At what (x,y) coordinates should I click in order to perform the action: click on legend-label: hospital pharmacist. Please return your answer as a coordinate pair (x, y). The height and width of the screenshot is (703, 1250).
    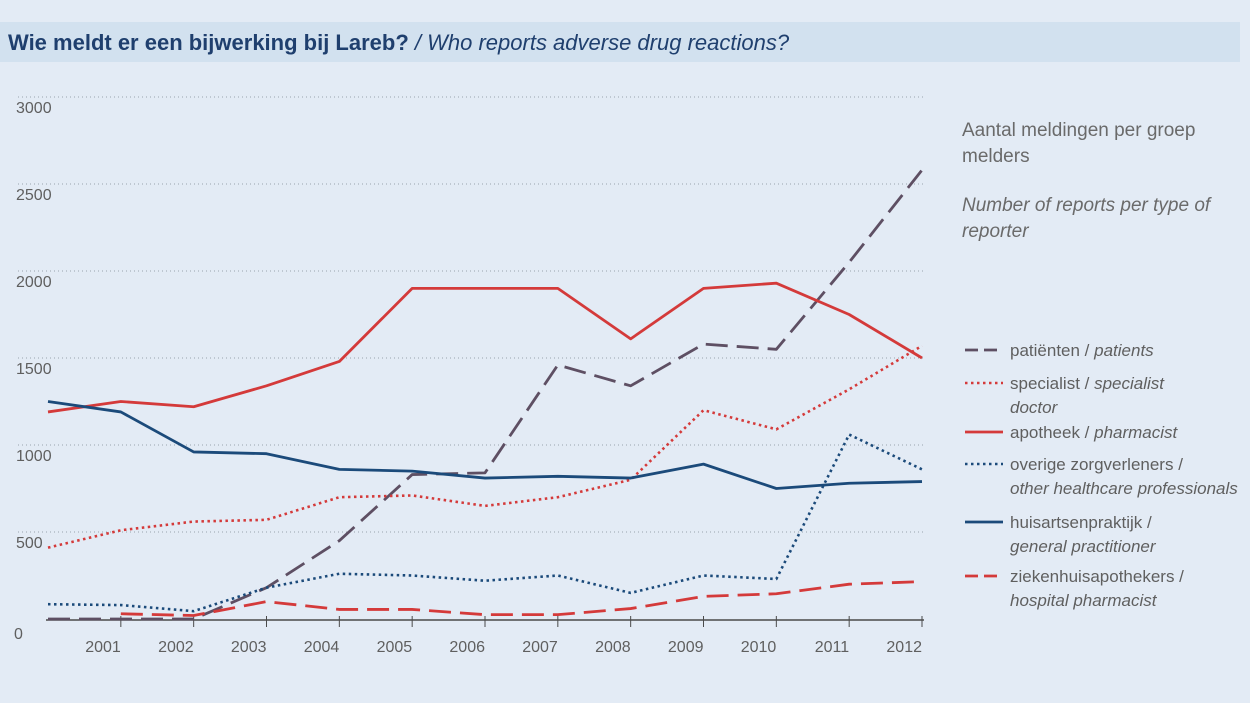
    Looking at the image, I should click on (1084, 600).